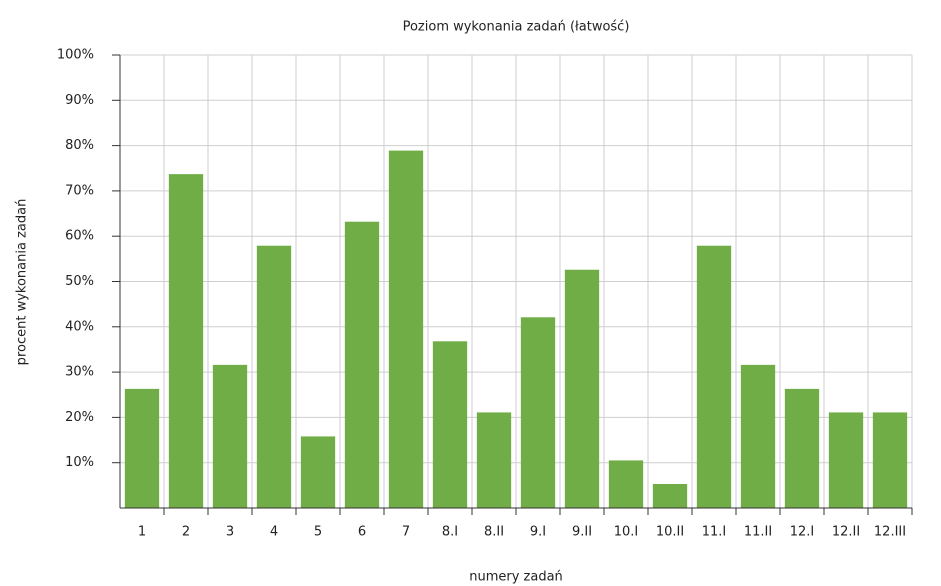  I want to click on x-tick-label: 9.II, so click(582, 532).